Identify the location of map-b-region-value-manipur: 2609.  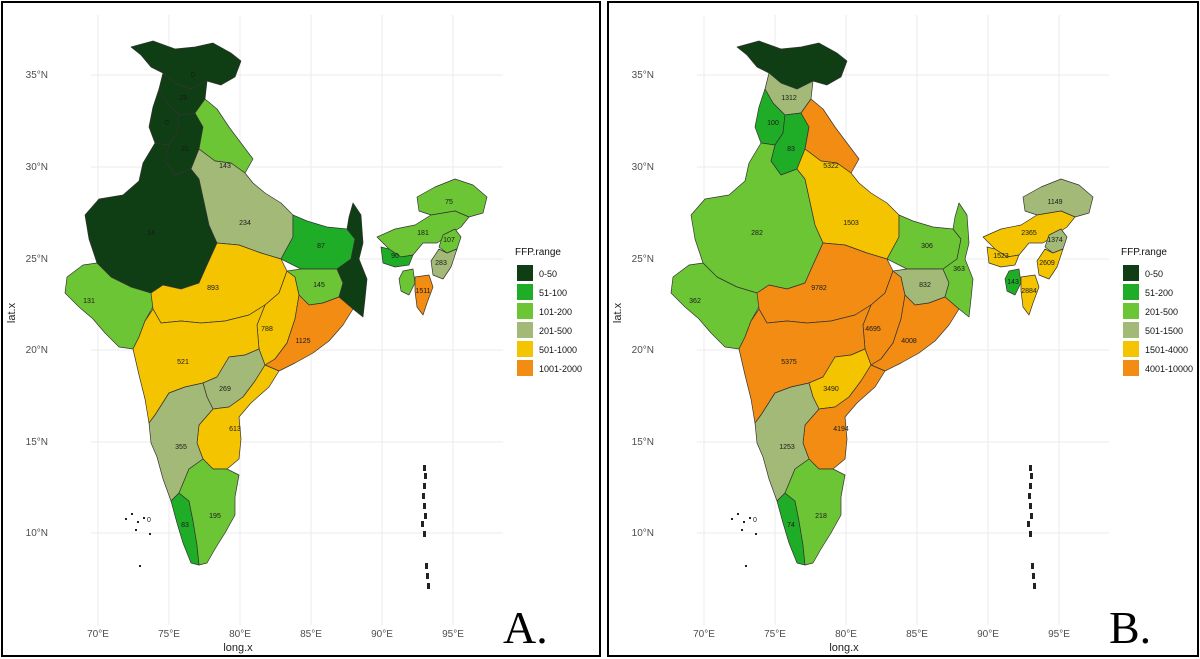
(1047, 263).